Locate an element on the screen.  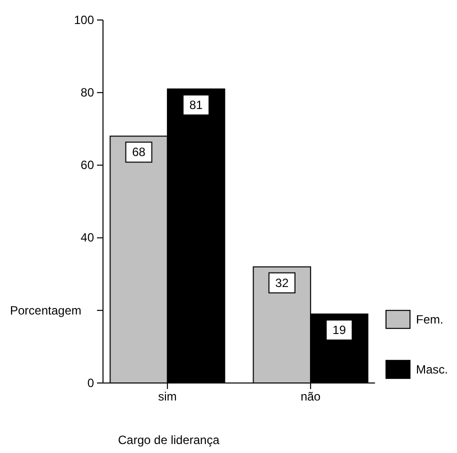
x-tick-label: sim is located at coordinates (167, 397).